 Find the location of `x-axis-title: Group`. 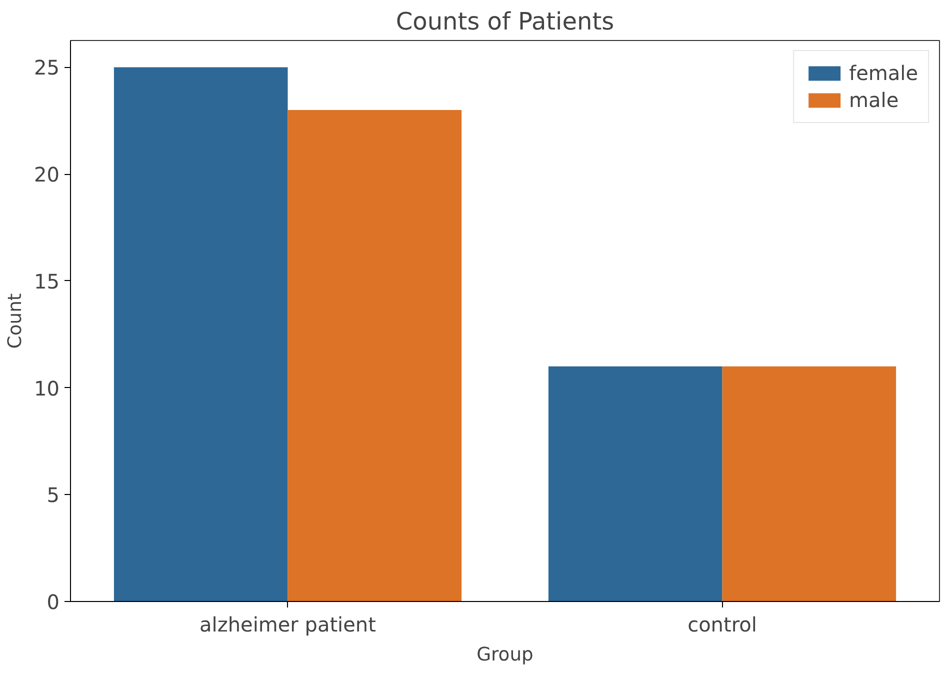

x-axis-title: Group is located at coordinates (505, 655).